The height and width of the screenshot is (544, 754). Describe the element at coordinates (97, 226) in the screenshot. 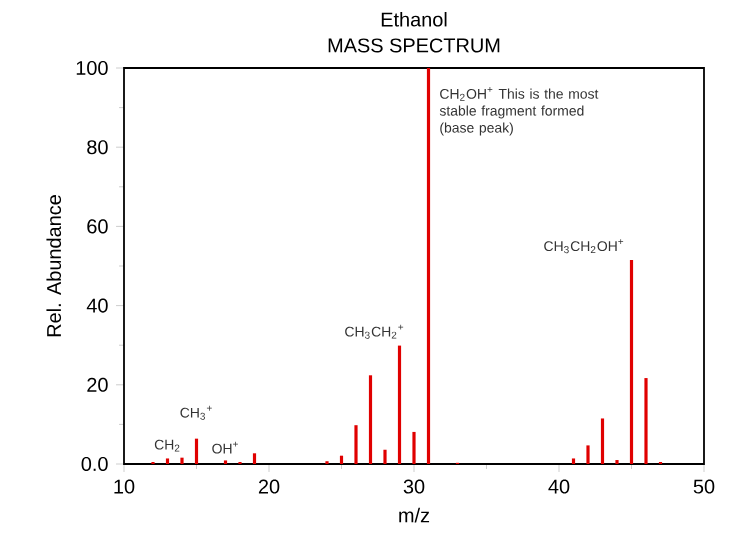

I see `y-tick-label: 60` at that location.